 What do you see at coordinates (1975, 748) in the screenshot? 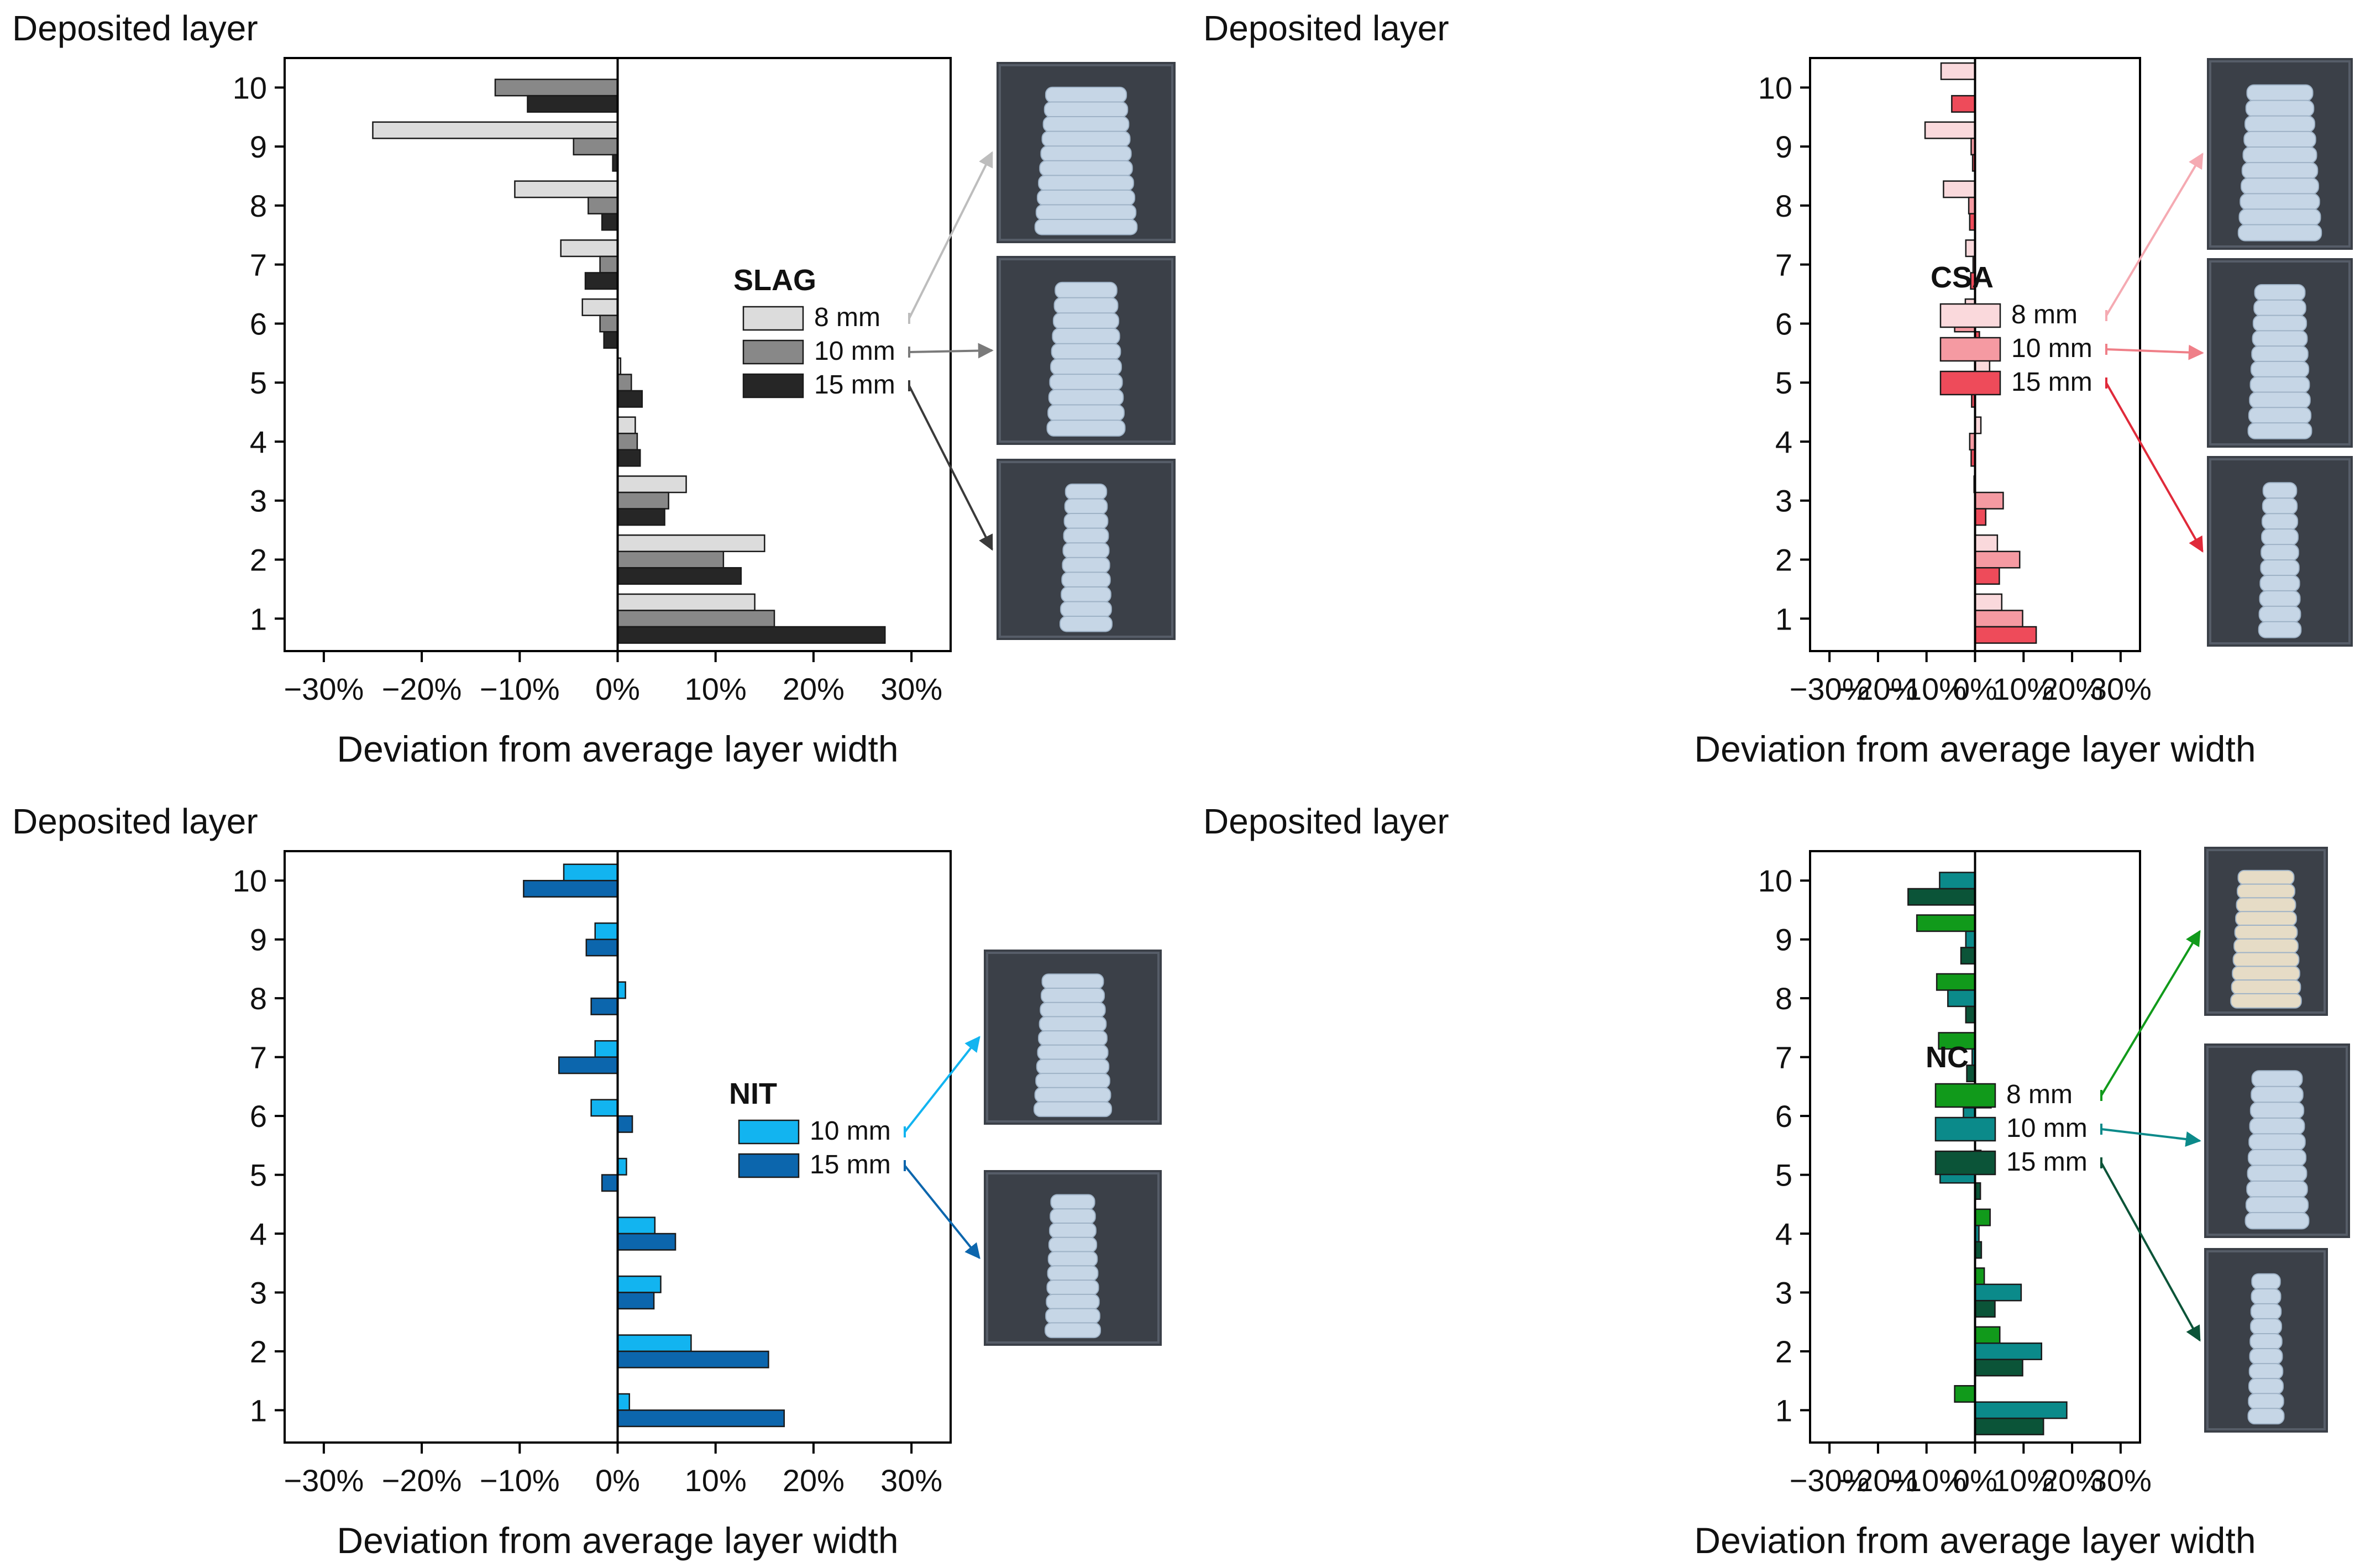
I see `x-axis-title: Deviation from average layer width` at bounding box center [1975, 748].